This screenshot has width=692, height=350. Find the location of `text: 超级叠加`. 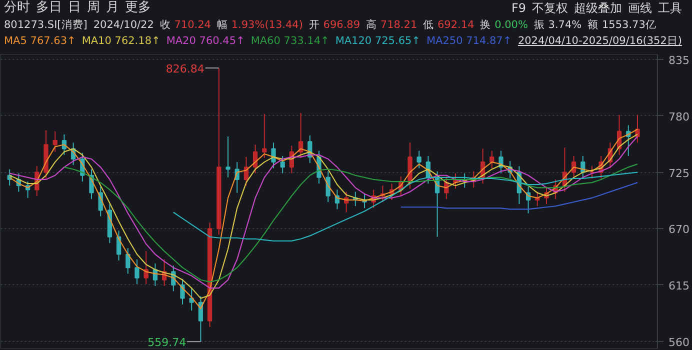

text: 超级叠加 is located at coordinates (598, 8).